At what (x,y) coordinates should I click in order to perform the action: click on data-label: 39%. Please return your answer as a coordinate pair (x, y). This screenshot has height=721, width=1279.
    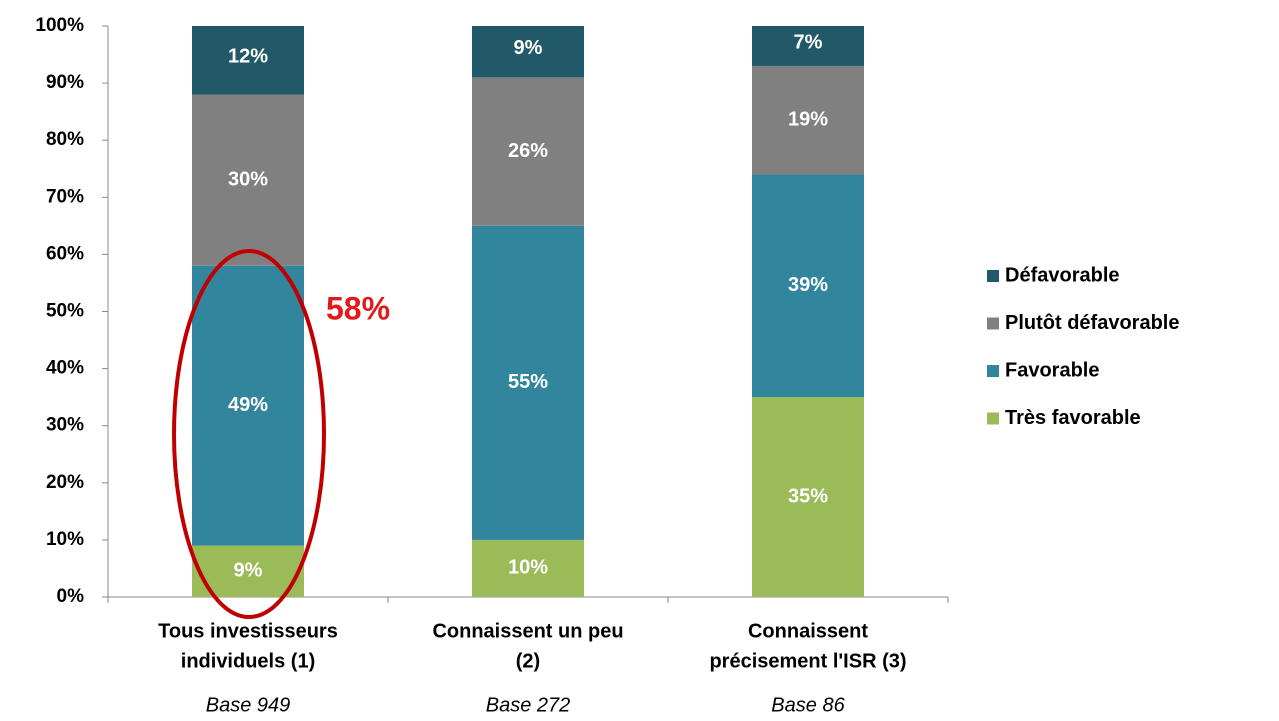
    Looking at the image, I should click on (808, 285).